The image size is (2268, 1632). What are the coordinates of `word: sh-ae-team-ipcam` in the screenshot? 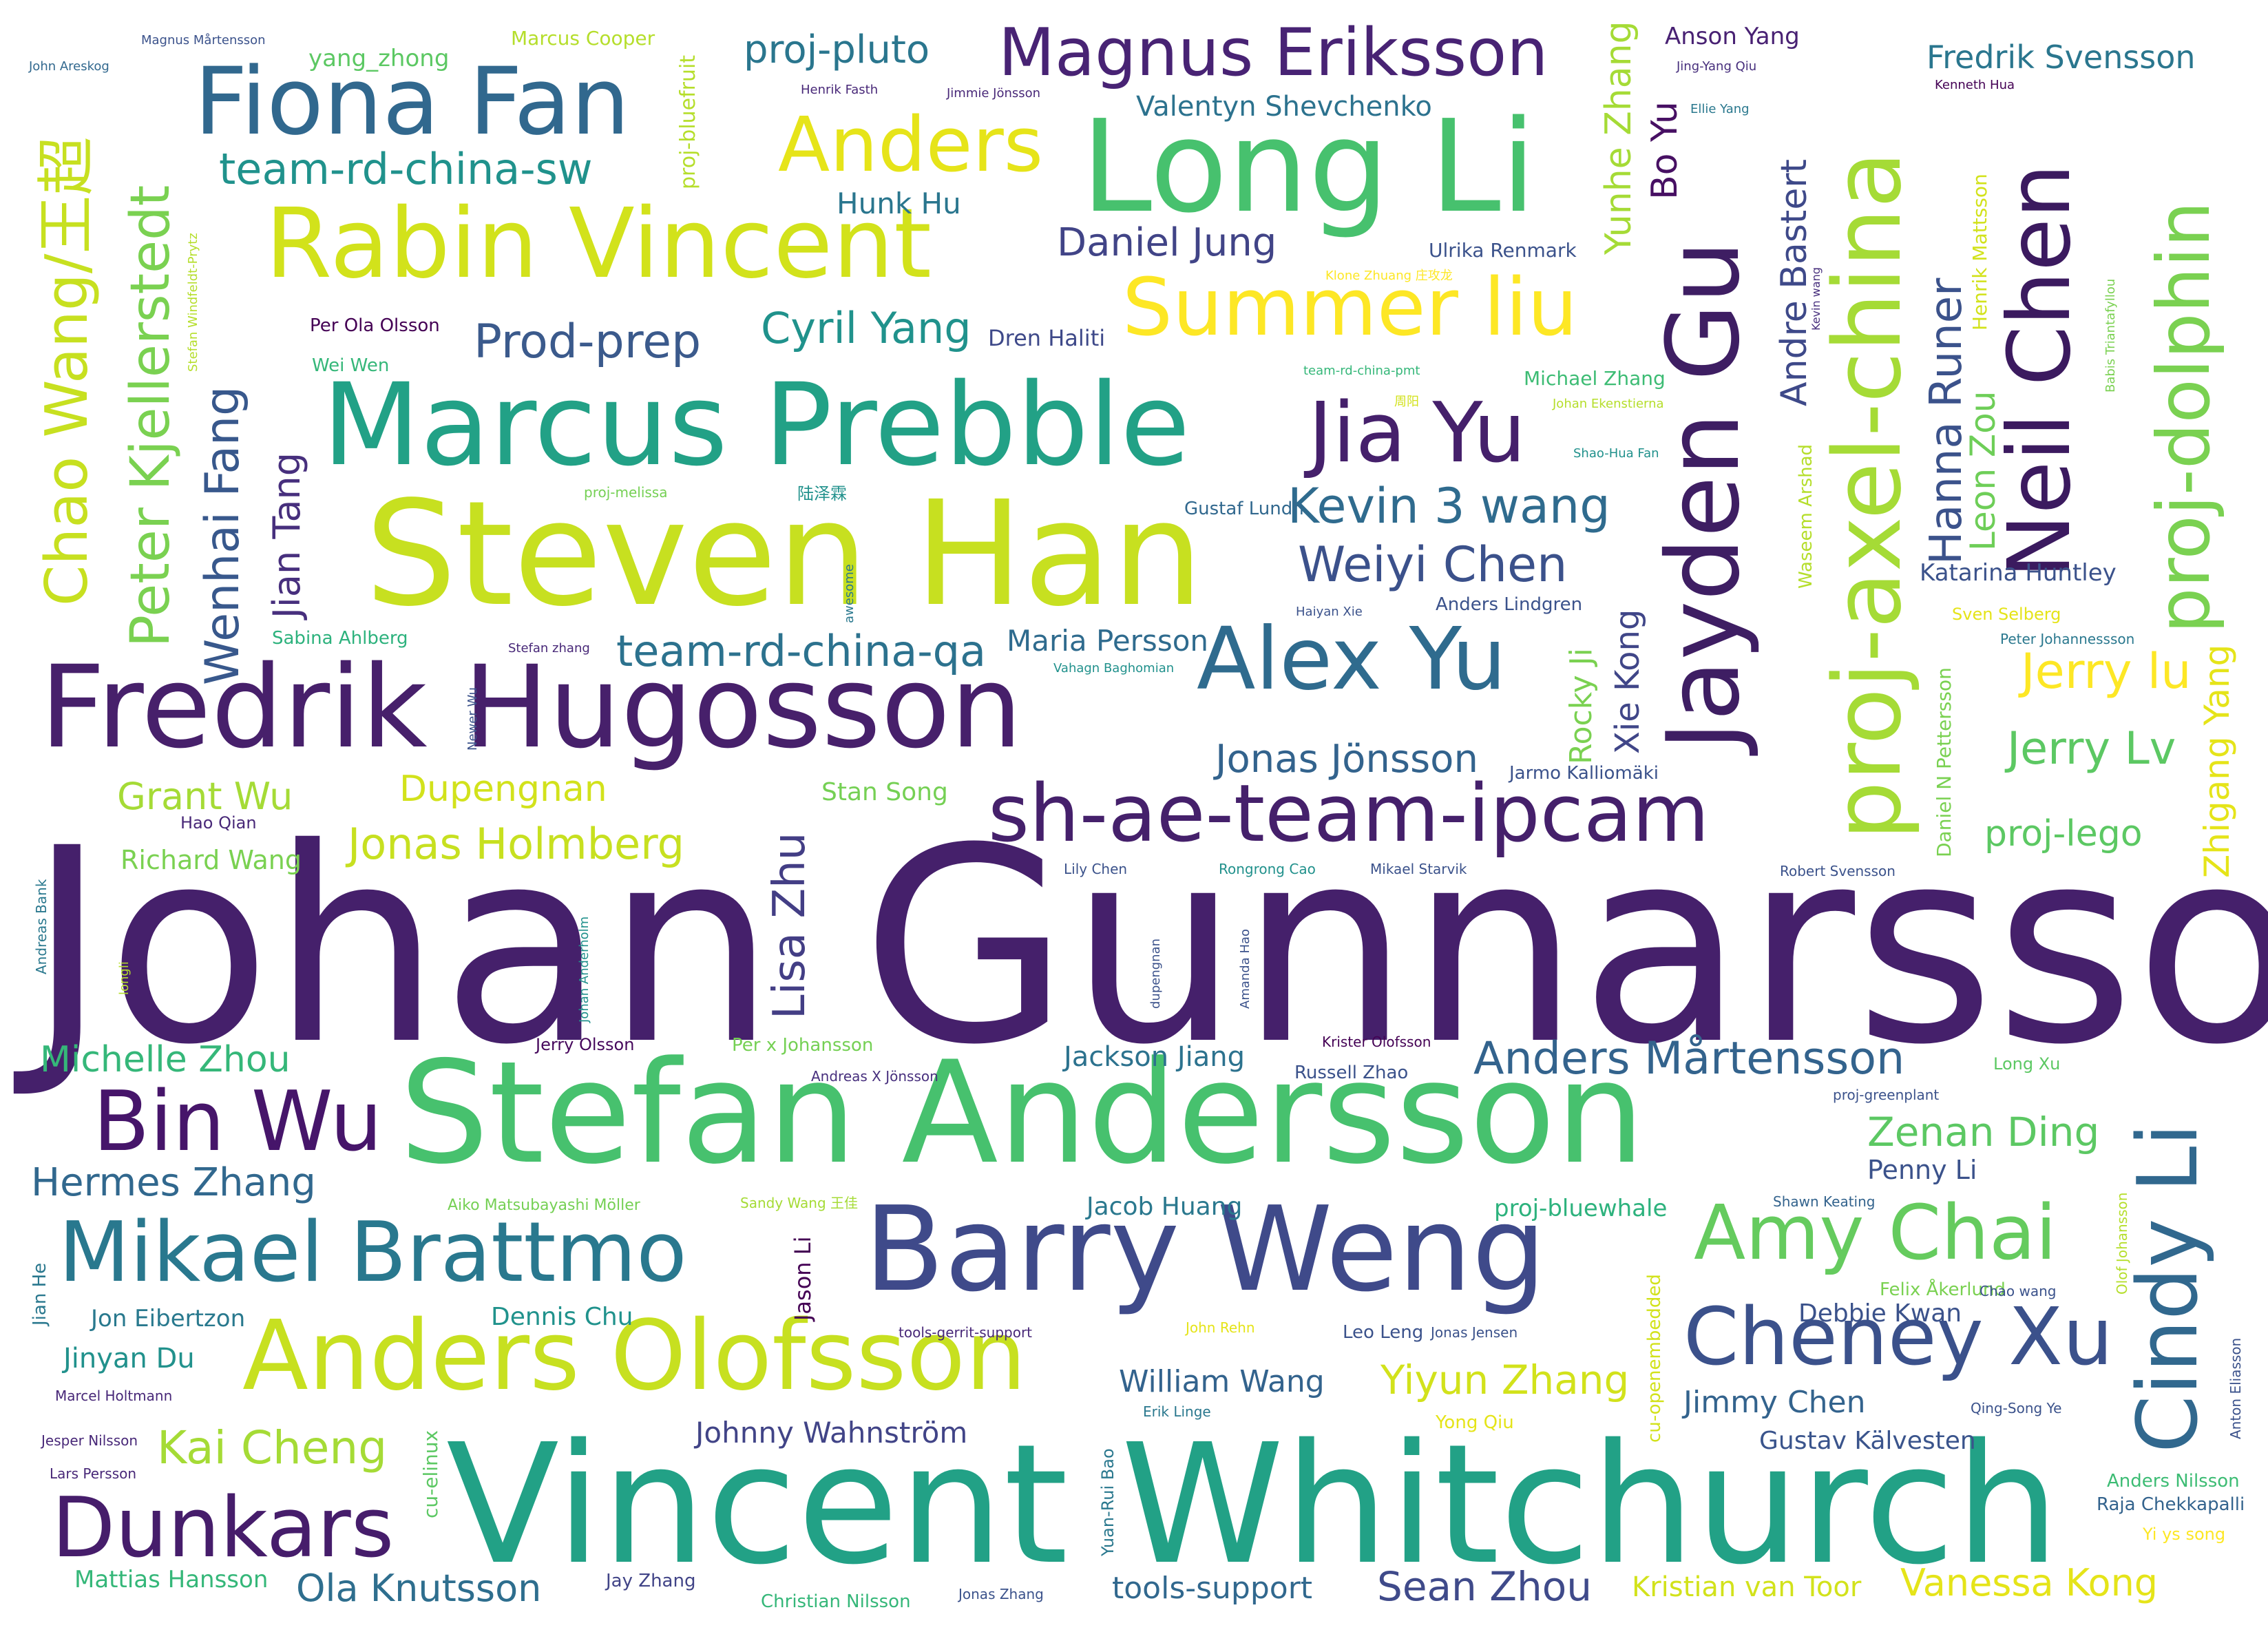 It's located at (1349, 814).